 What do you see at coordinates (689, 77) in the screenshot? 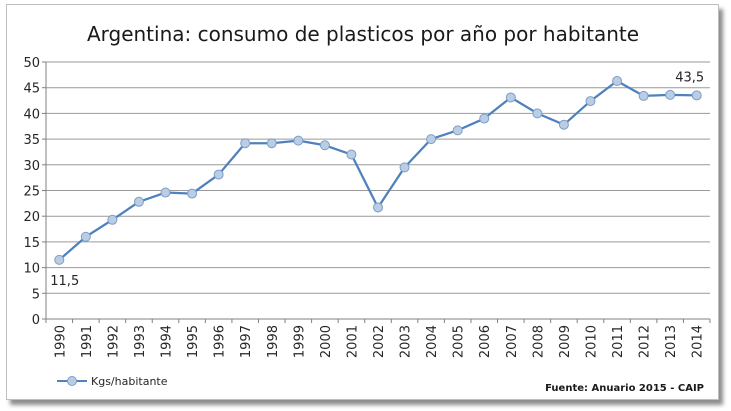
I see `data-label: 43,5` at bounding box center [689, 77].